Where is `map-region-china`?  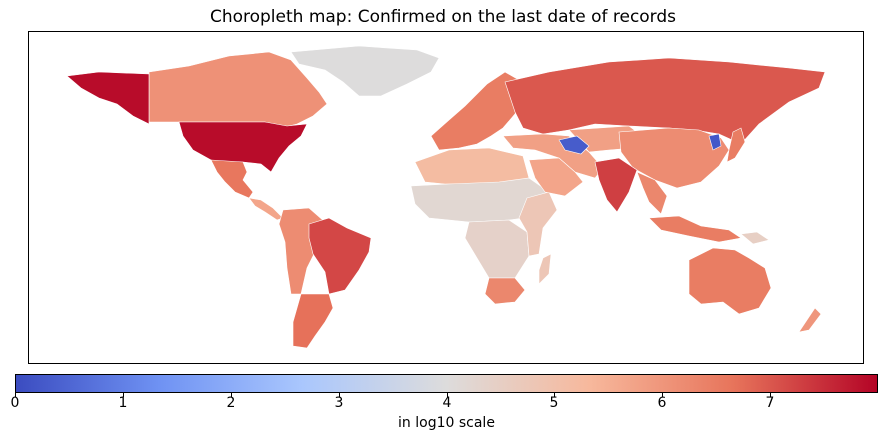 map-region-china is located at coordinates (674, 158).